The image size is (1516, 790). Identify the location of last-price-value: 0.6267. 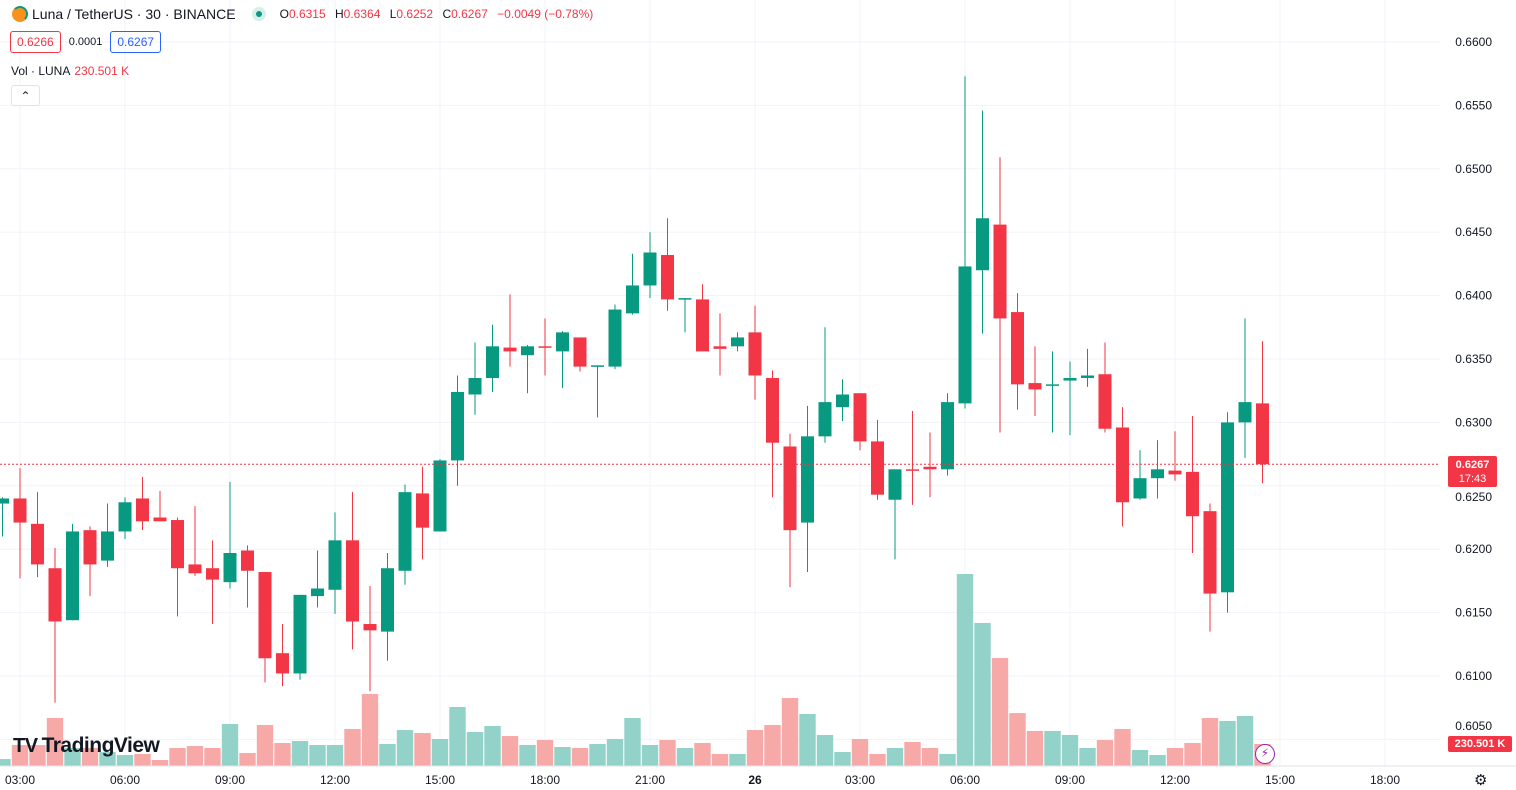
(1472, 465).